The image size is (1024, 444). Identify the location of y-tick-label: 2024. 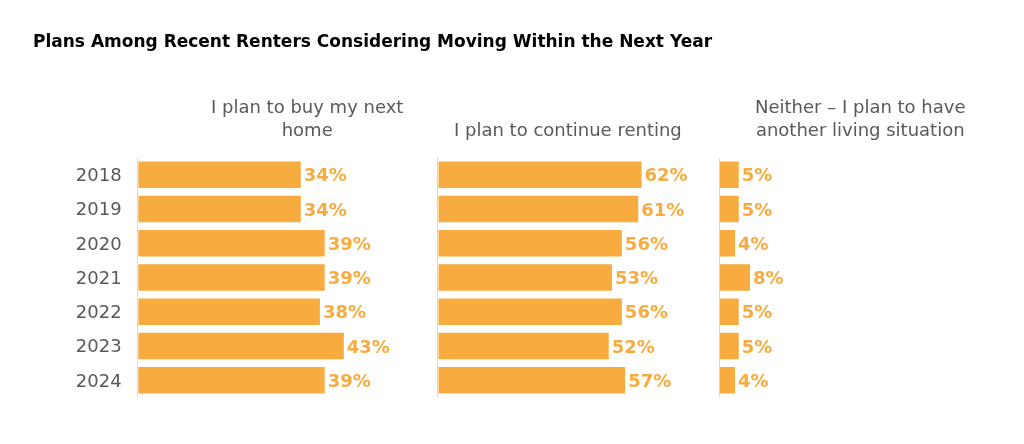
(98, 380).